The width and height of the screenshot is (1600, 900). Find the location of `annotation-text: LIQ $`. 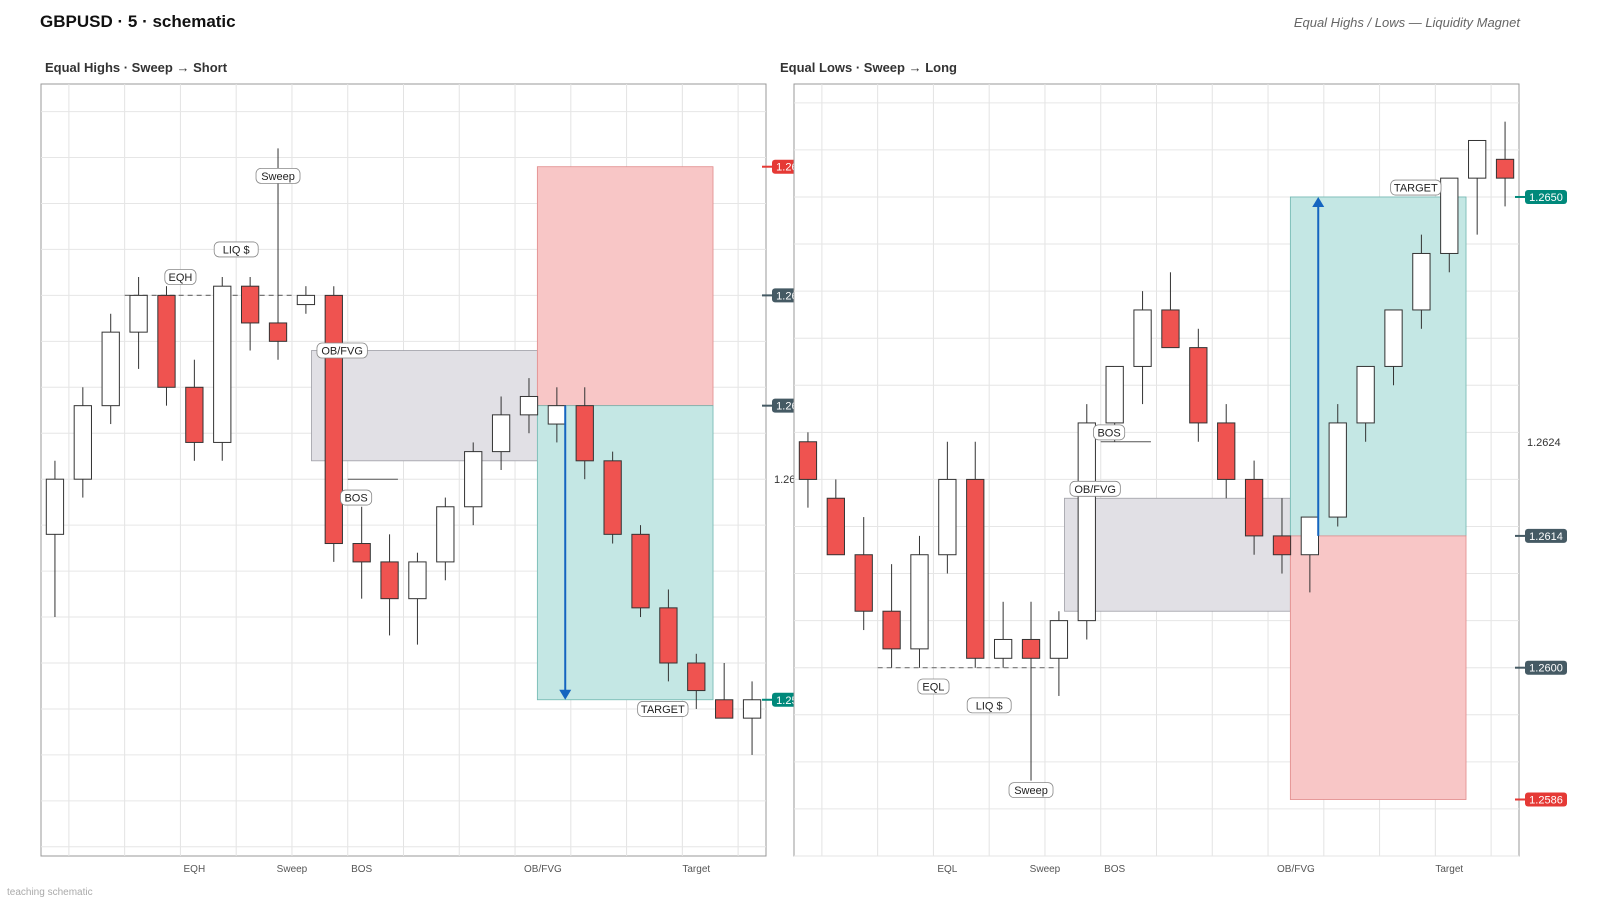

annotation-text: LIQ $ is located at coordinates (236, 250).